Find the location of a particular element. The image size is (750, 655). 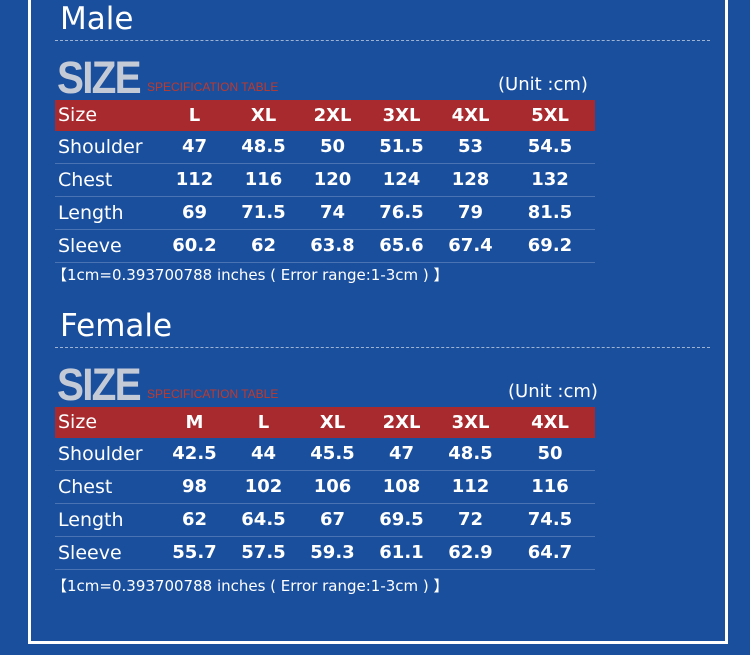

value-cell: 124 is located at coordinates (401, 179).